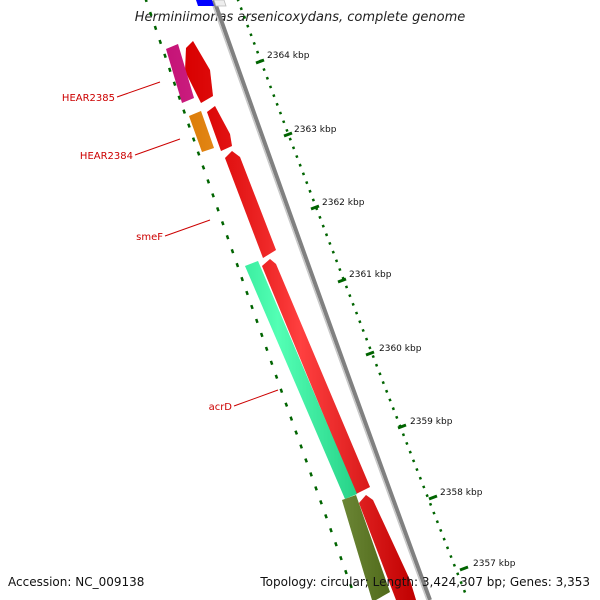  I want to click on tick-label: 2362 kbp, so click(343, 203).